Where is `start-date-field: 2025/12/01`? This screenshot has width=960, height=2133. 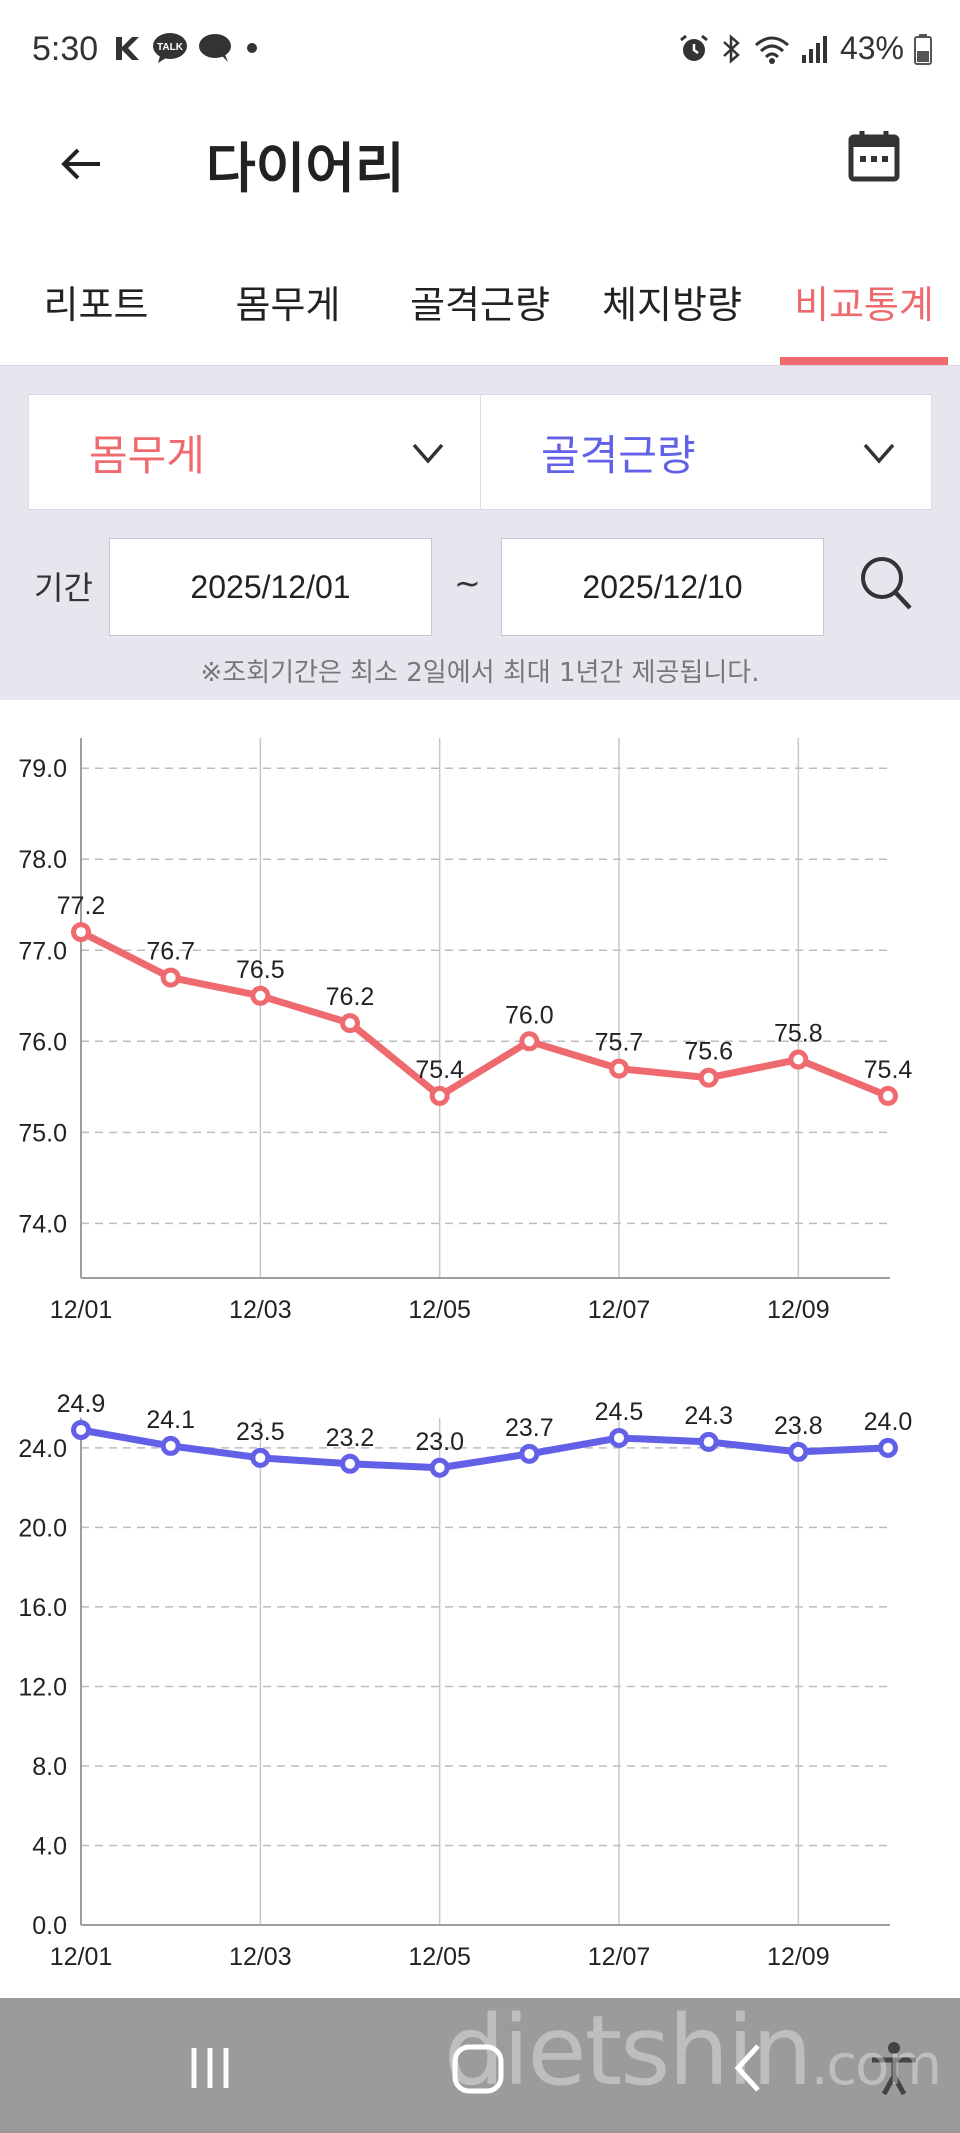
start-date-field: 2025/12/01 is located at coordinates (270, 587).